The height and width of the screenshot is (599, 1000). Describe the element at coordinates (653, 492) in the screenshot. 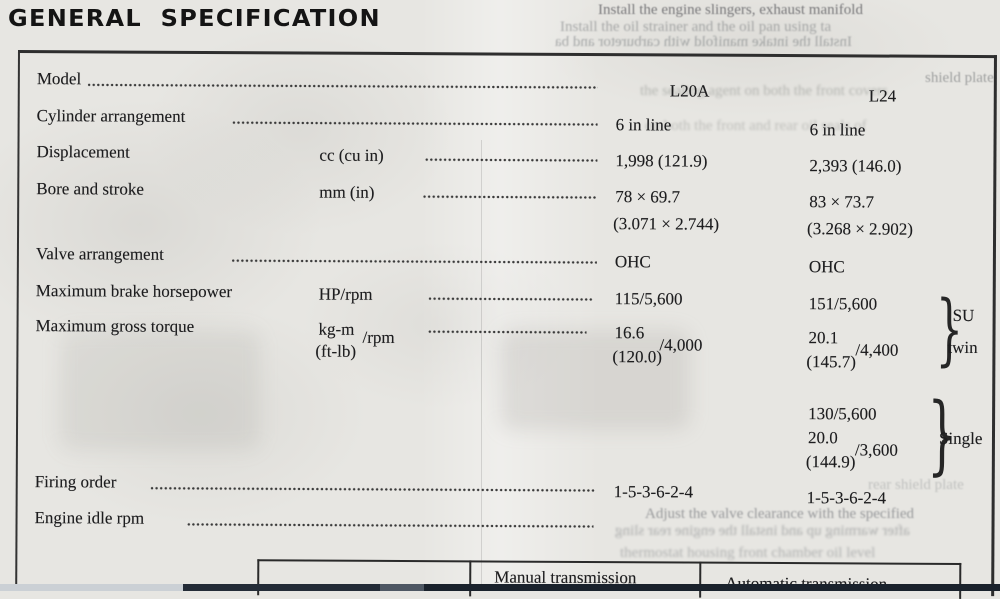

I see `firing-order-l20a: 1-5-3-6-2-4` at that location.